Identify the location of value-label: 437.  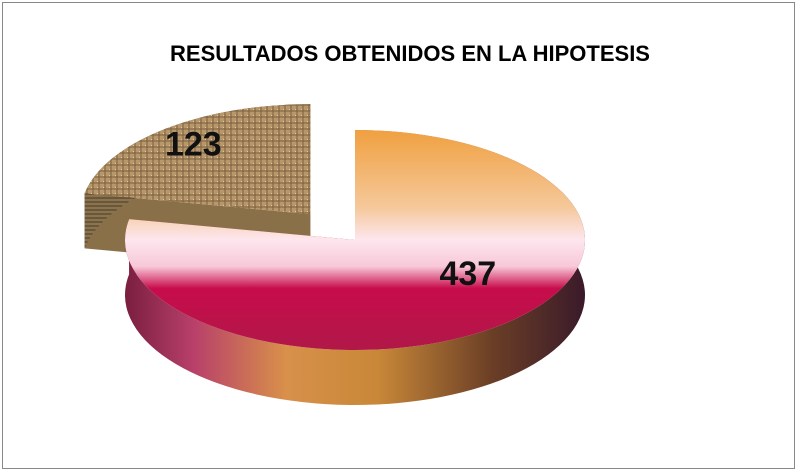
(467, 274).